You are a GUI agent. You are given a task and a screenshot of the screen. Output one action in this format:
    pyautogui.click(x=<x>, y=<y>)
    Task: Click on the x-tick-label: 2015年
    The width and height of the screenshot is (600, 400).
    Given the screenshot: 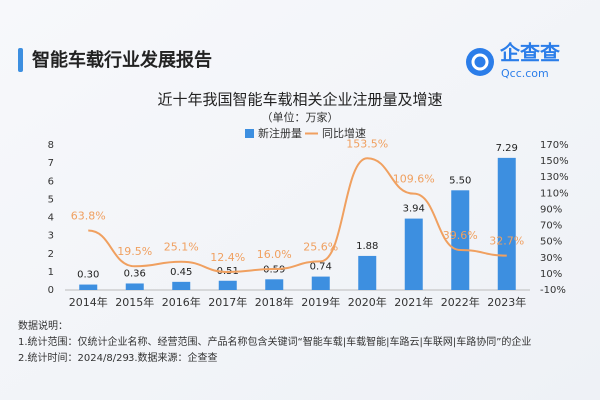 What is the action you would take?
    pyautogui.click(x=134, y=302)
    